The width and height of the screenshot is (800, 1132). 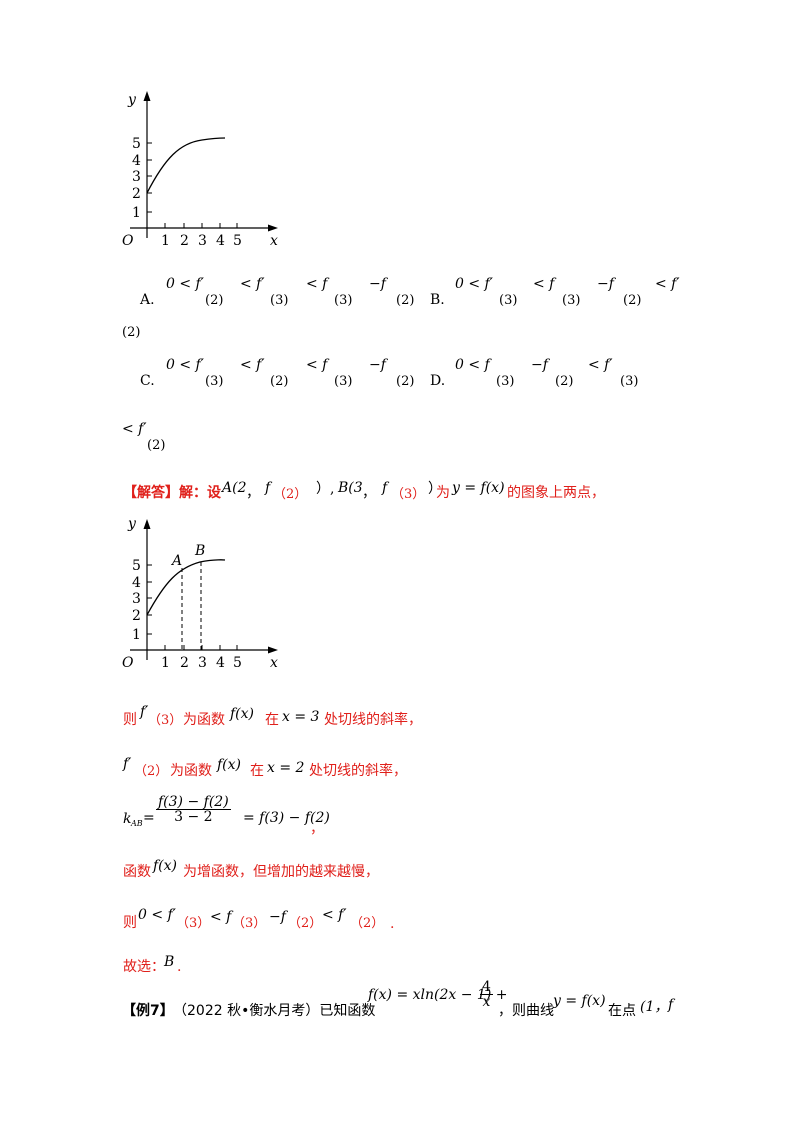 What do you see at coordinates (474, 284) in the screenshot?
I see `option-b-part: 0 < f′` at bounding box center [474, 284].